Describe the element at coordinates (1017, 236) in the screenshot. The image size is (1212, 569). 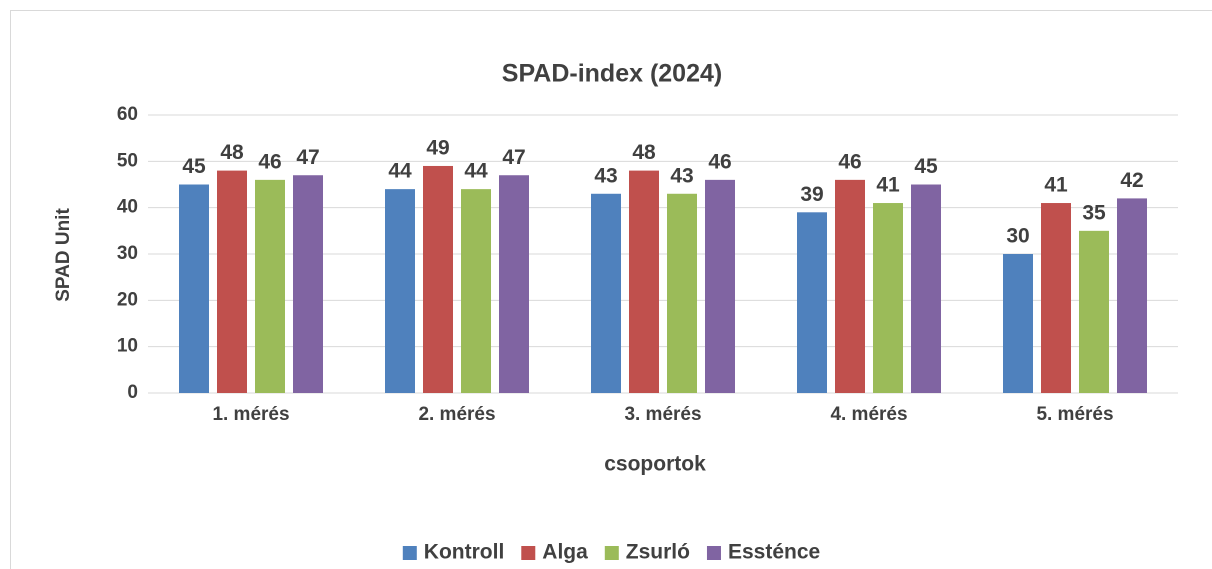
I see `data-label: 30` at that location.